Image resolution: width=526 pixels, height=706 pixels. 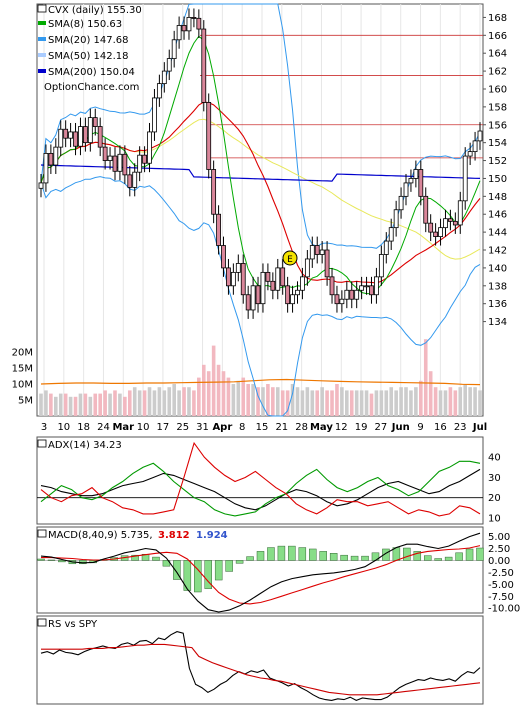 I want to click on earnings-marker-label: E, so click(x=290, y=260).